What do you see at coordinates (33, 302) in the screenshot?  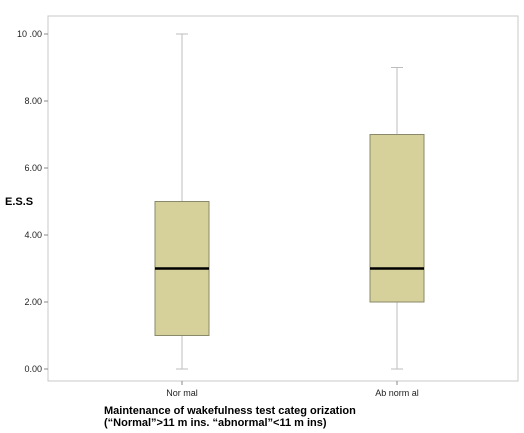 I see `y-tick-label: 2.00` at bounding box center [33, 302].